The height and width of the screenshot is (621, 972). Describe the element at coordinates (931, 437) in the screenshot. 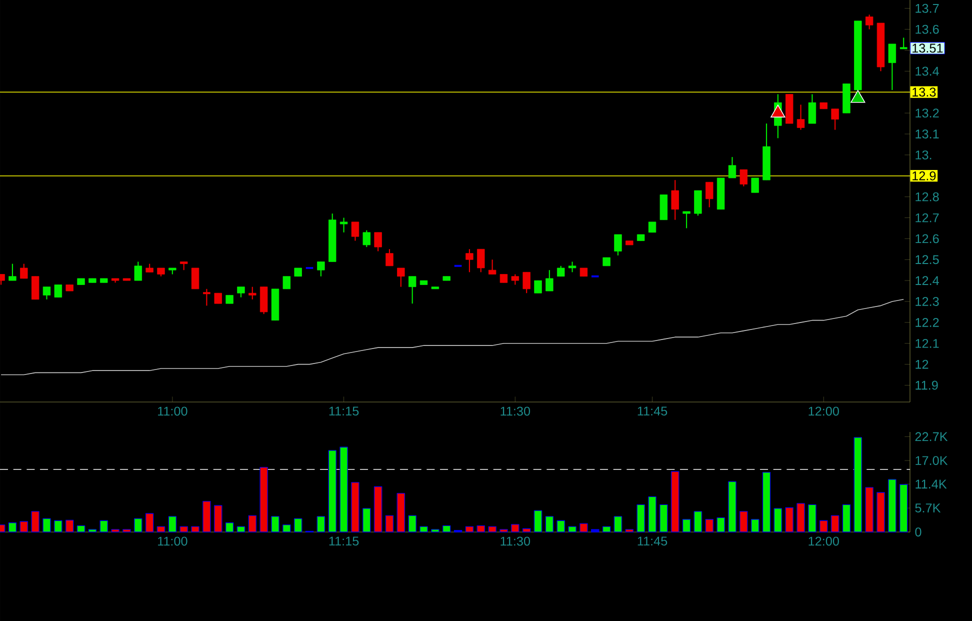

I see `y-tick-label: 22.7K` at that location.